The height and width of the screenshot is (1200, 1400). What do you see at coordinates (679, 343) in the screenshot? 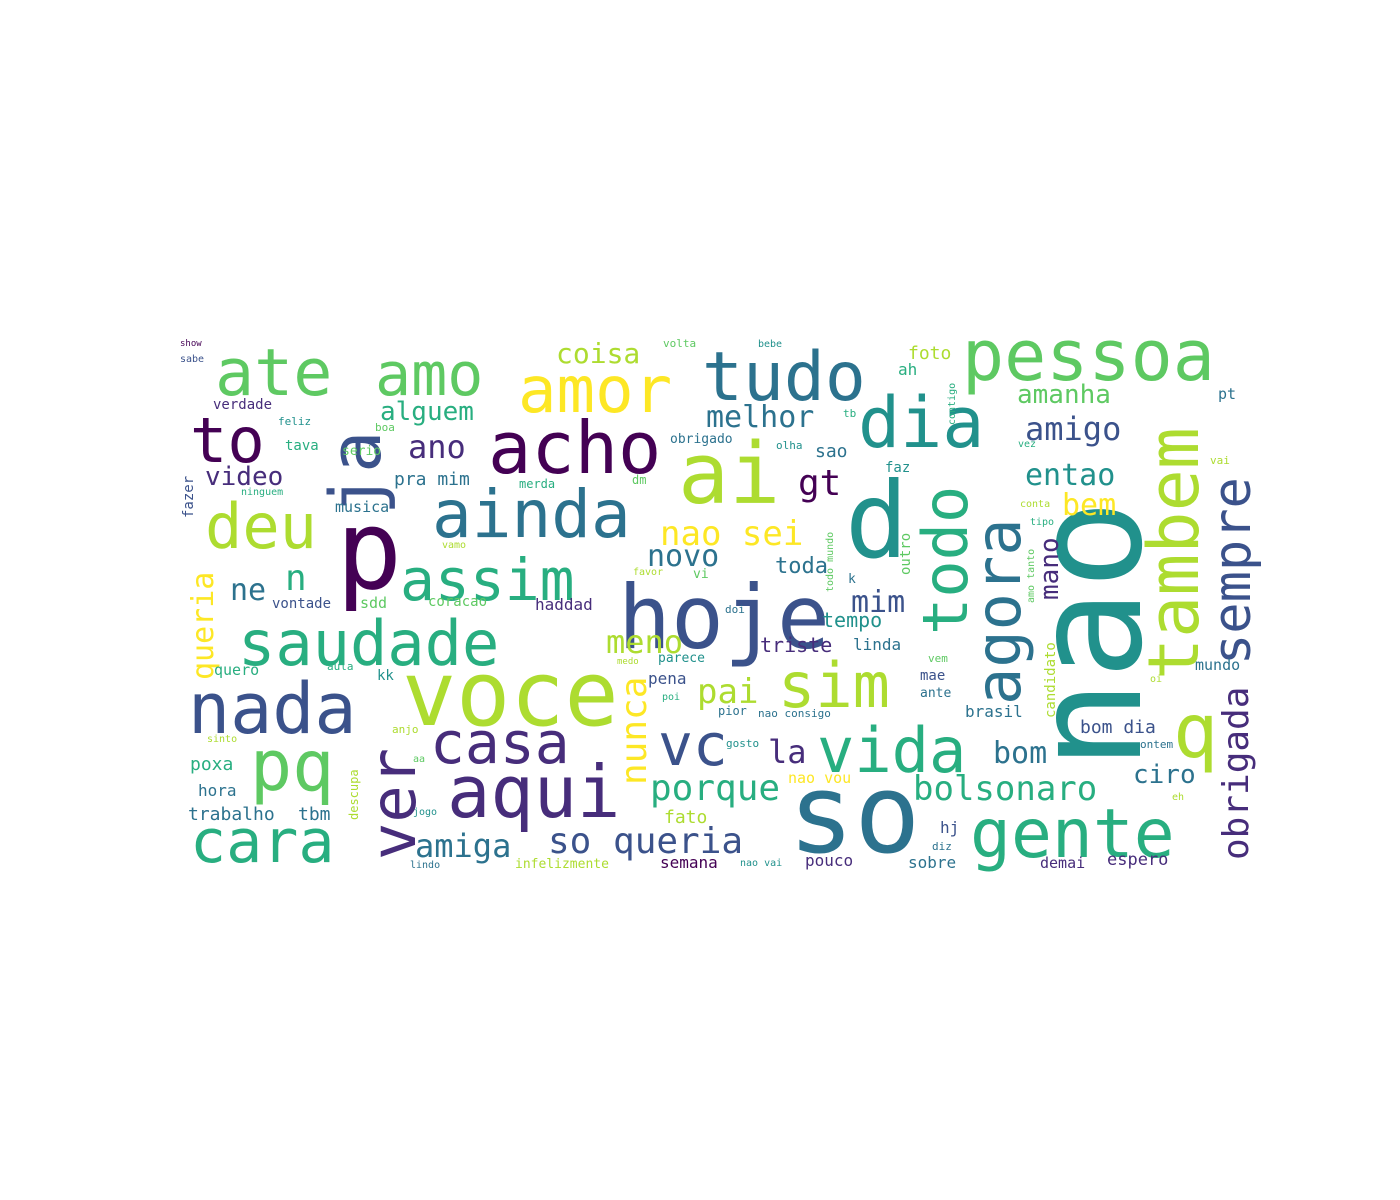
I see `word-volta: volta` at bounding box center [679, 343].